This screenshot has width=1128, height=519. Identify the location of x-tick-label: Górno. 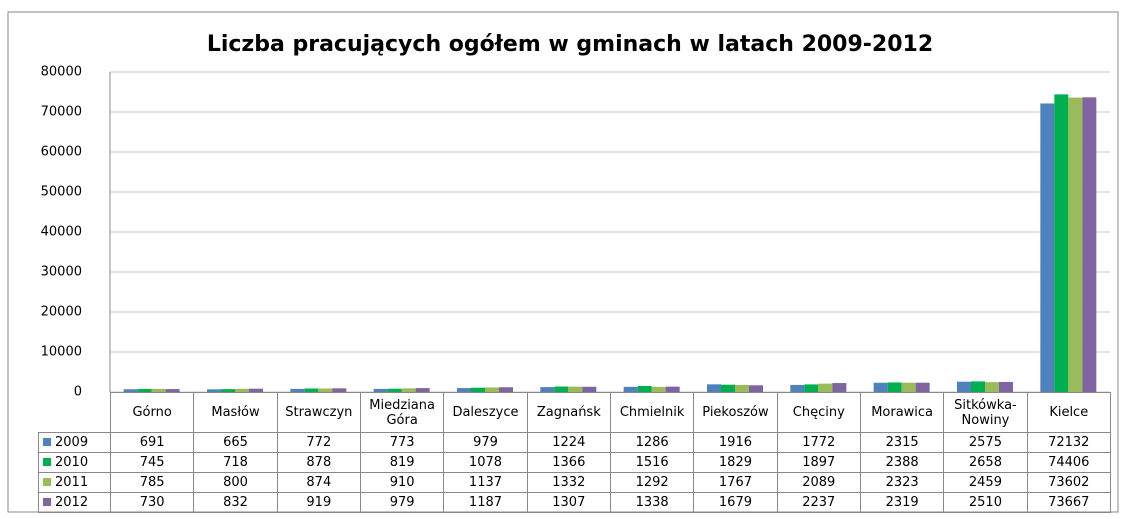
(152, 412).